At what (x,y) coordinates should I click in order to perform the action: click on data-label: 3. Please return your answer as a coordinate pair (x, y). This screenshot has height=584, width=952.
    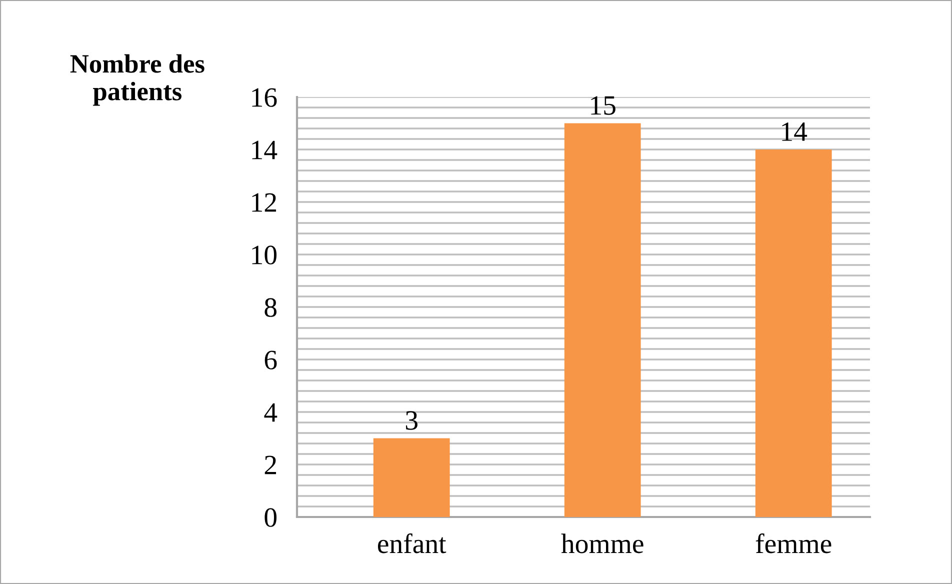
    Looking at the image, I should click on (412, 420).